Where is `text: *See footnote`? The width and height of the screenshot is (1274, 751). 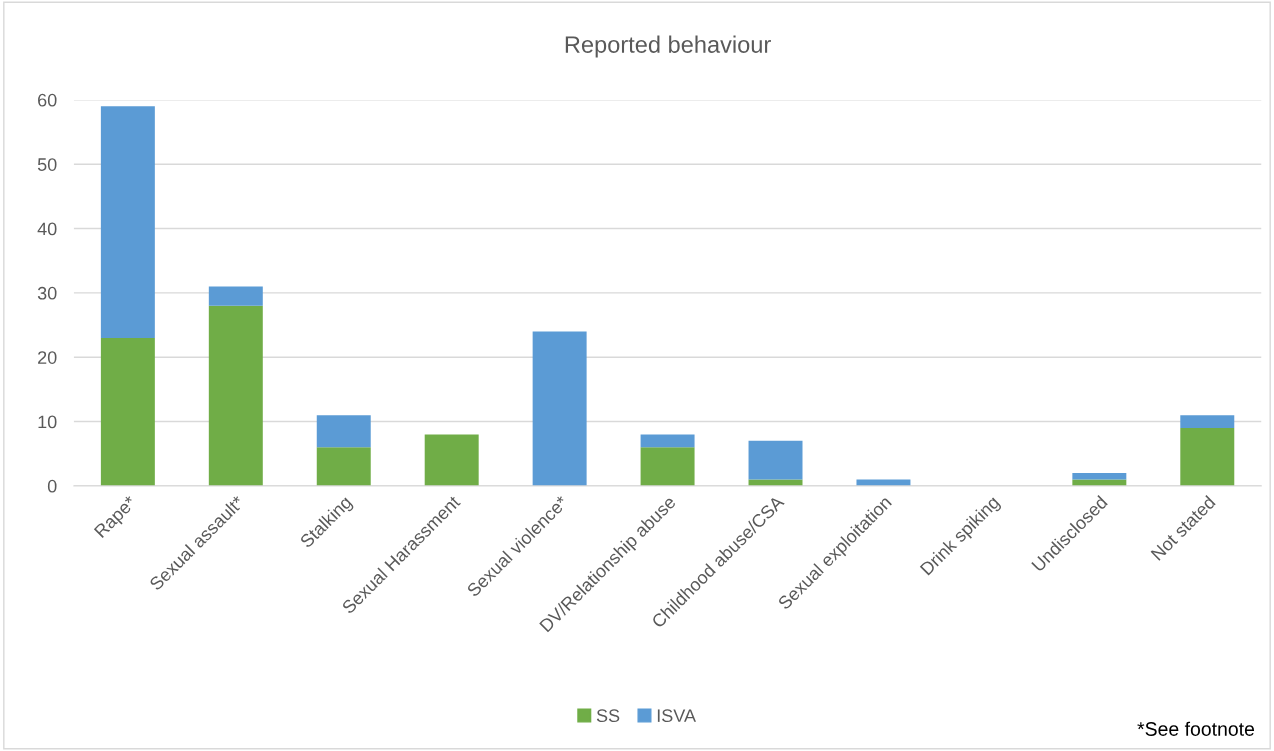
text: *See footnote is located at coordinates (1196, 728).